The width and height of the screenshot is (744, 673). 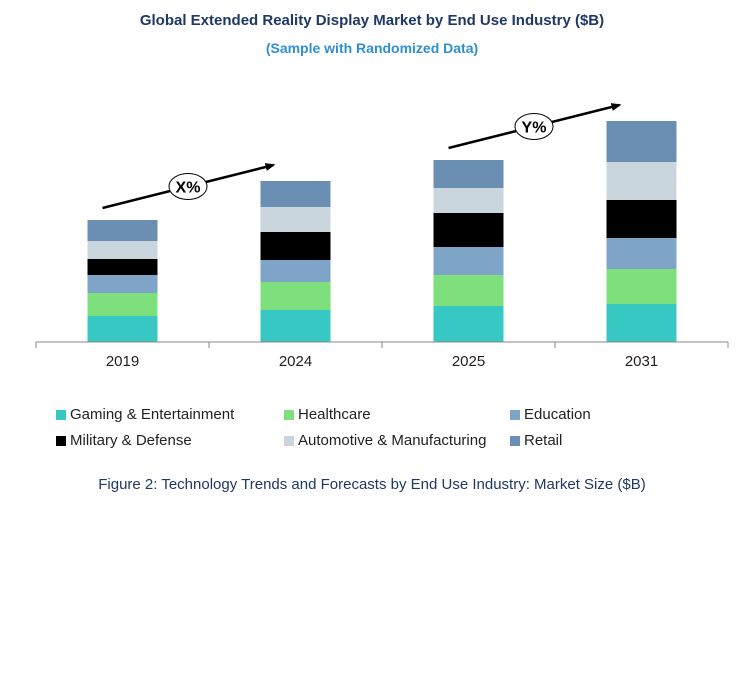 I want to click on legend-item: Education, so click(x=550, y=414).